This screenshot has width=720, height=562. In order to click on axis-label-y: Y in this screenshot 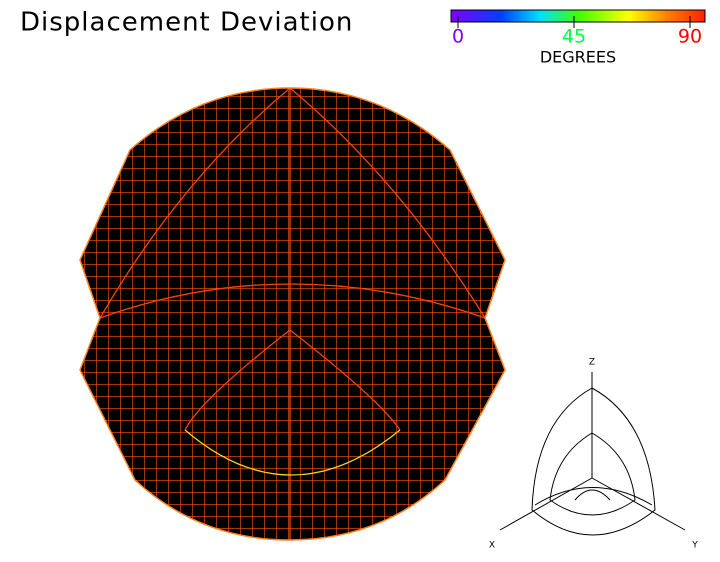, I will do `click(694, 546)`.